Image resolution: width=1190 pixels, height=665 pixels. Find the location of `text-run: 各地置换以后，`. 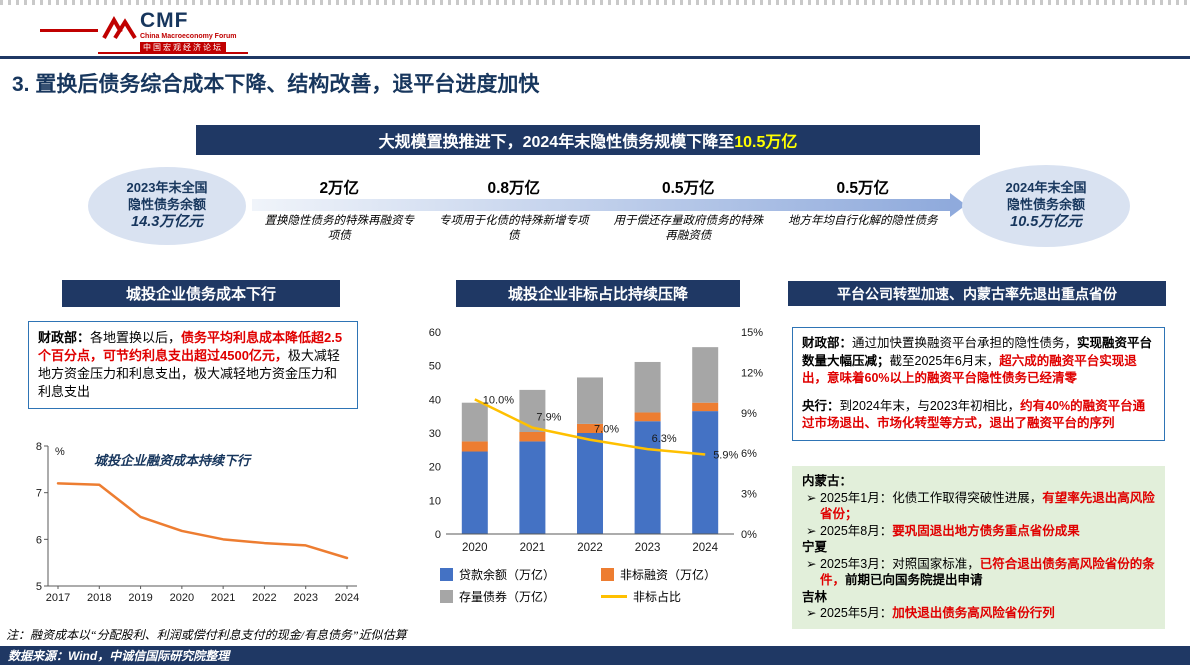

text-run: 各地置换以后， is located at coordinates (136, 337).